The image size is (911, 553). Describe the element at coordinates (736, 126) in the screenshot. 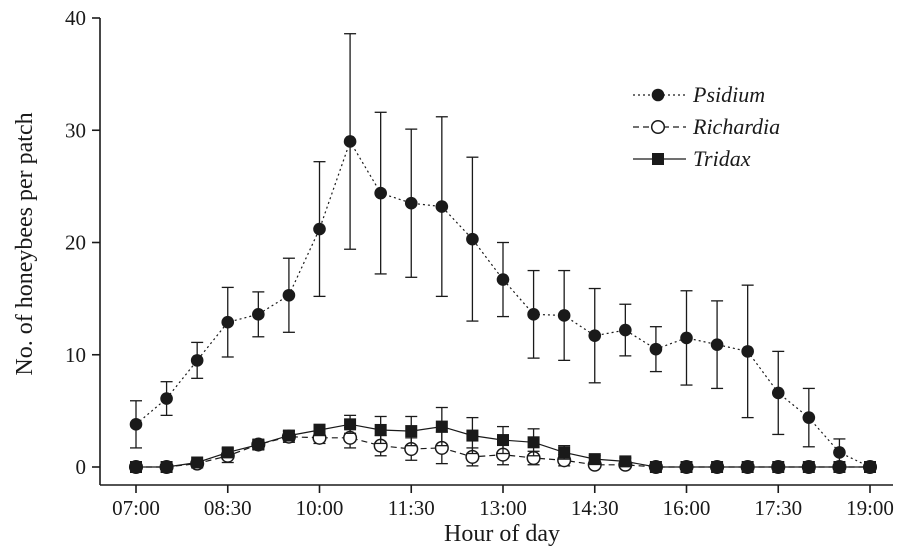

I see `legend-label-richardia: Richardia` at that location.